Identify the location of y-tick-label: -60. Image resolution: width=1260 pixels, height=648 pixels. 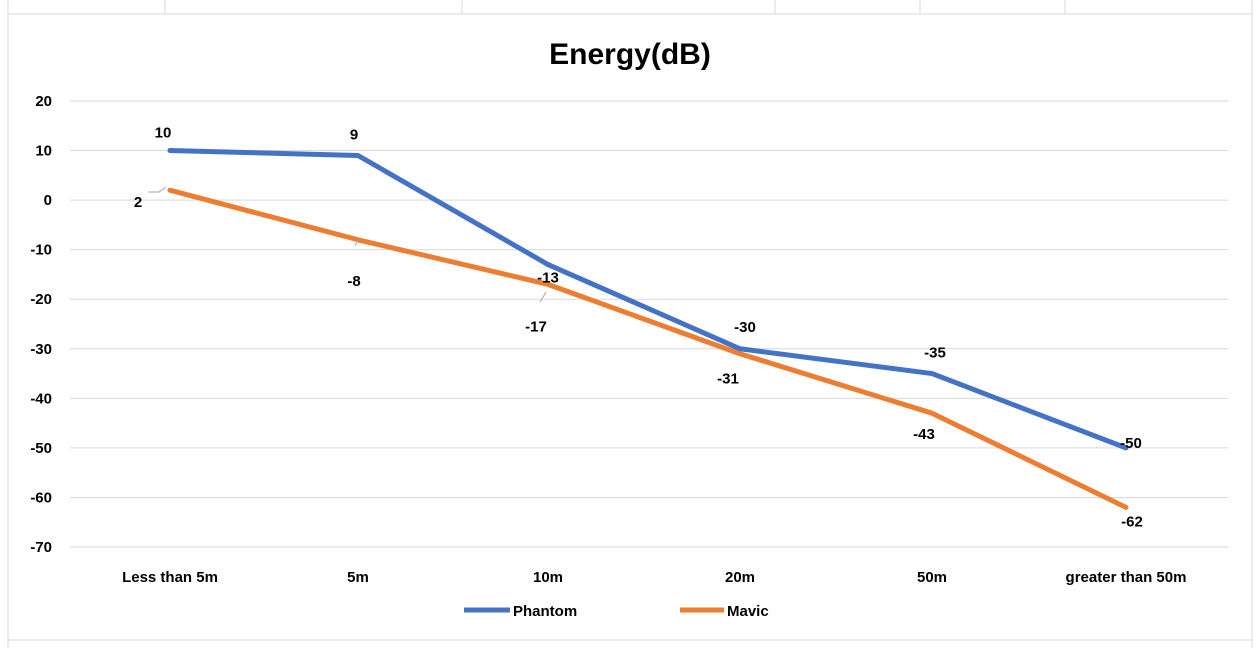
(41, 497).